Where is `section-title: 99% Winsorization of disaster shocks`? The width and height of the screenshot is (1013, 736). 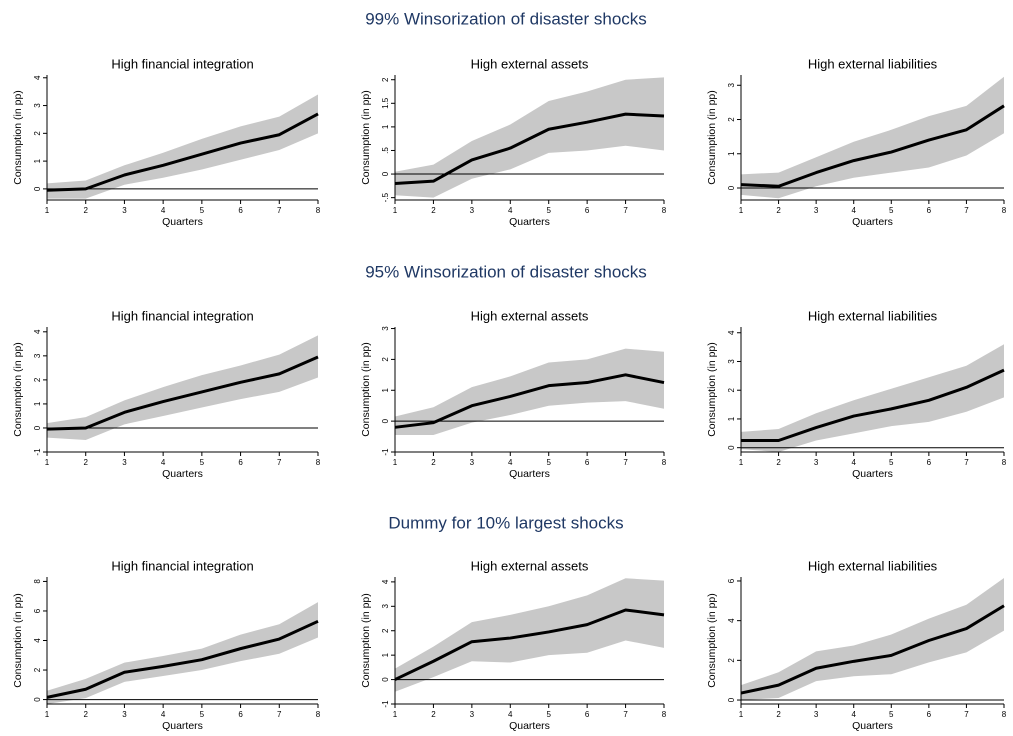 section-title: 99% Winsorization of disaster shocks is located at coordinates (506, 18).